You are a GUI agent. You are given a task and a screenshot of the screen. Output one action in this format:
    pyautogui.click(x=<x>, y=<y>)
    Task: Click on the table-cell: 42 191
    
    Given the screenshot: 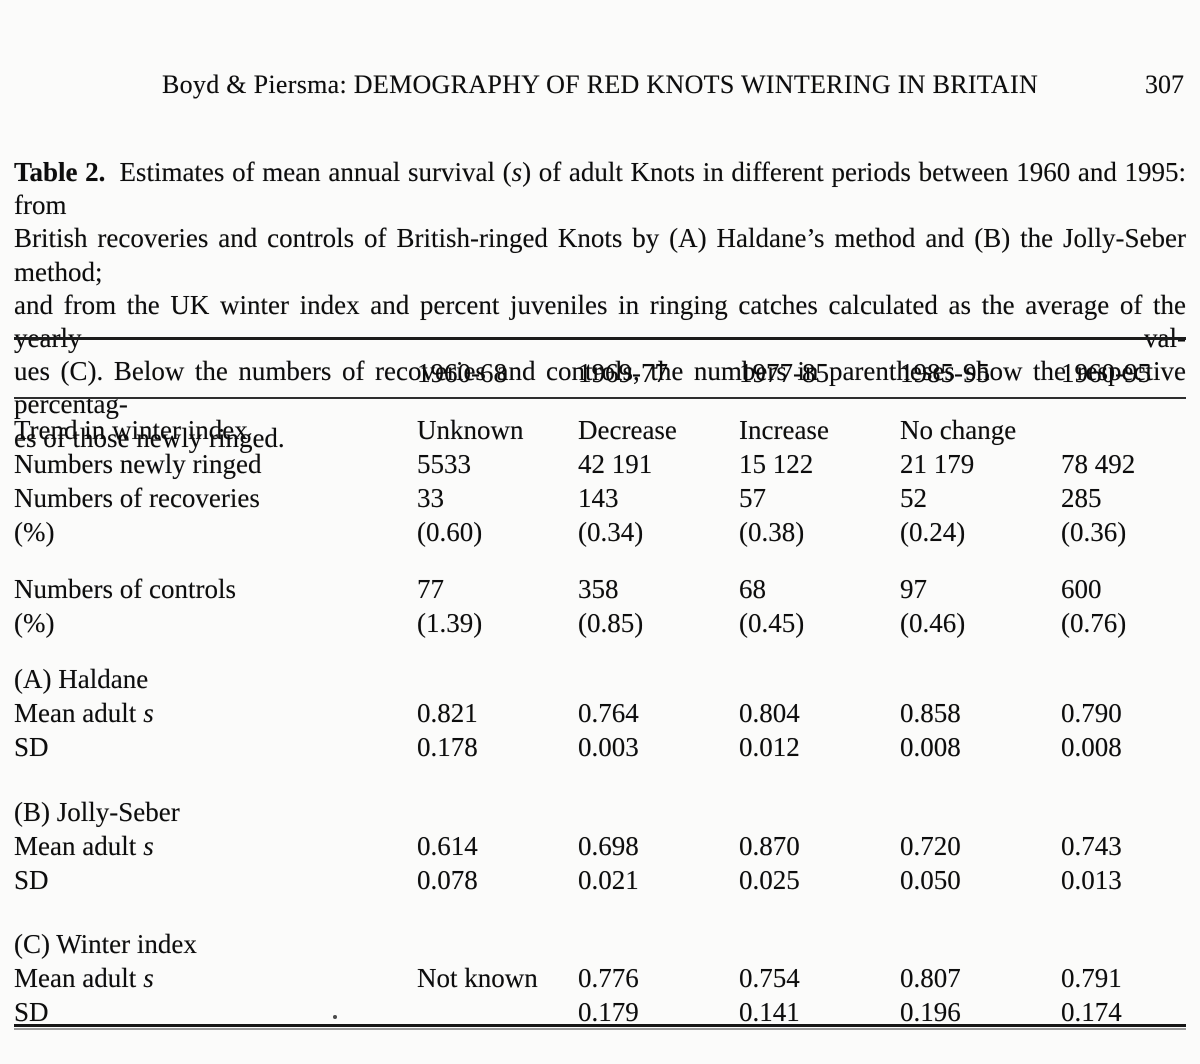 What is the action you would take?
    pyautogui.click(x=615, y=464)
    